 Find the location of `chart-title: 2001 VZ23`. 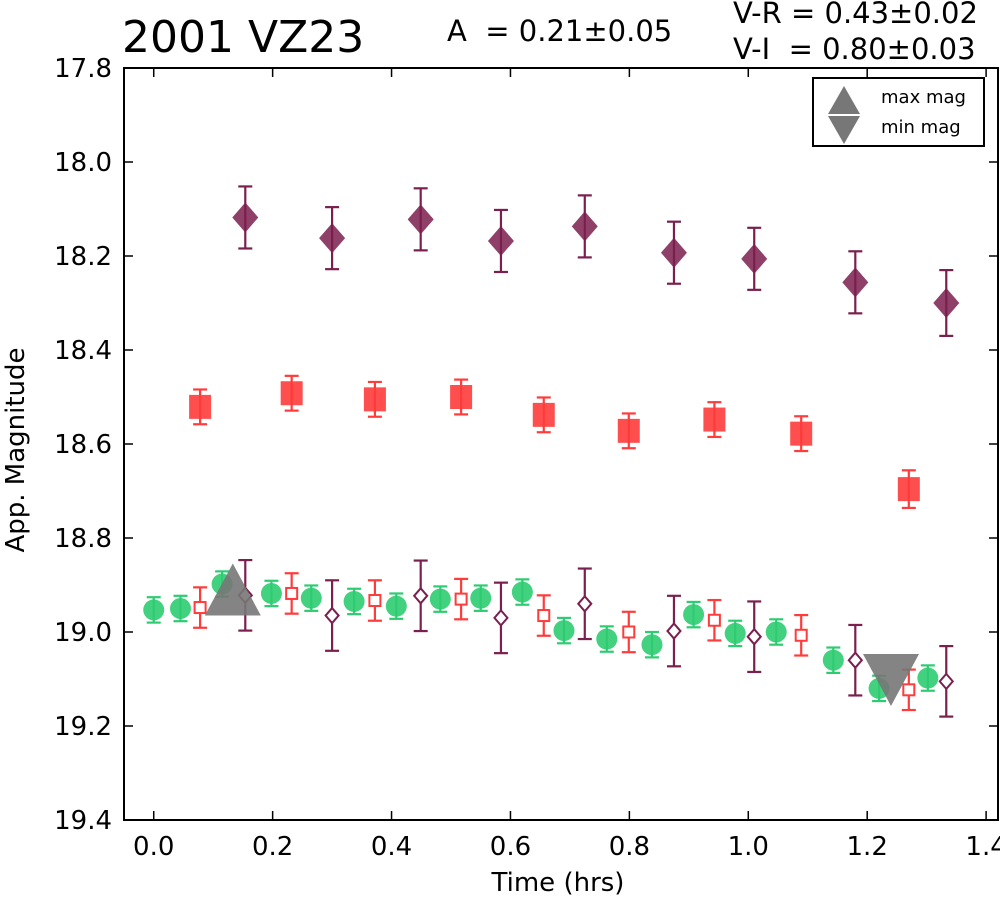

chart-title: 2001 VZ23 is located at coordinates (243, 37).